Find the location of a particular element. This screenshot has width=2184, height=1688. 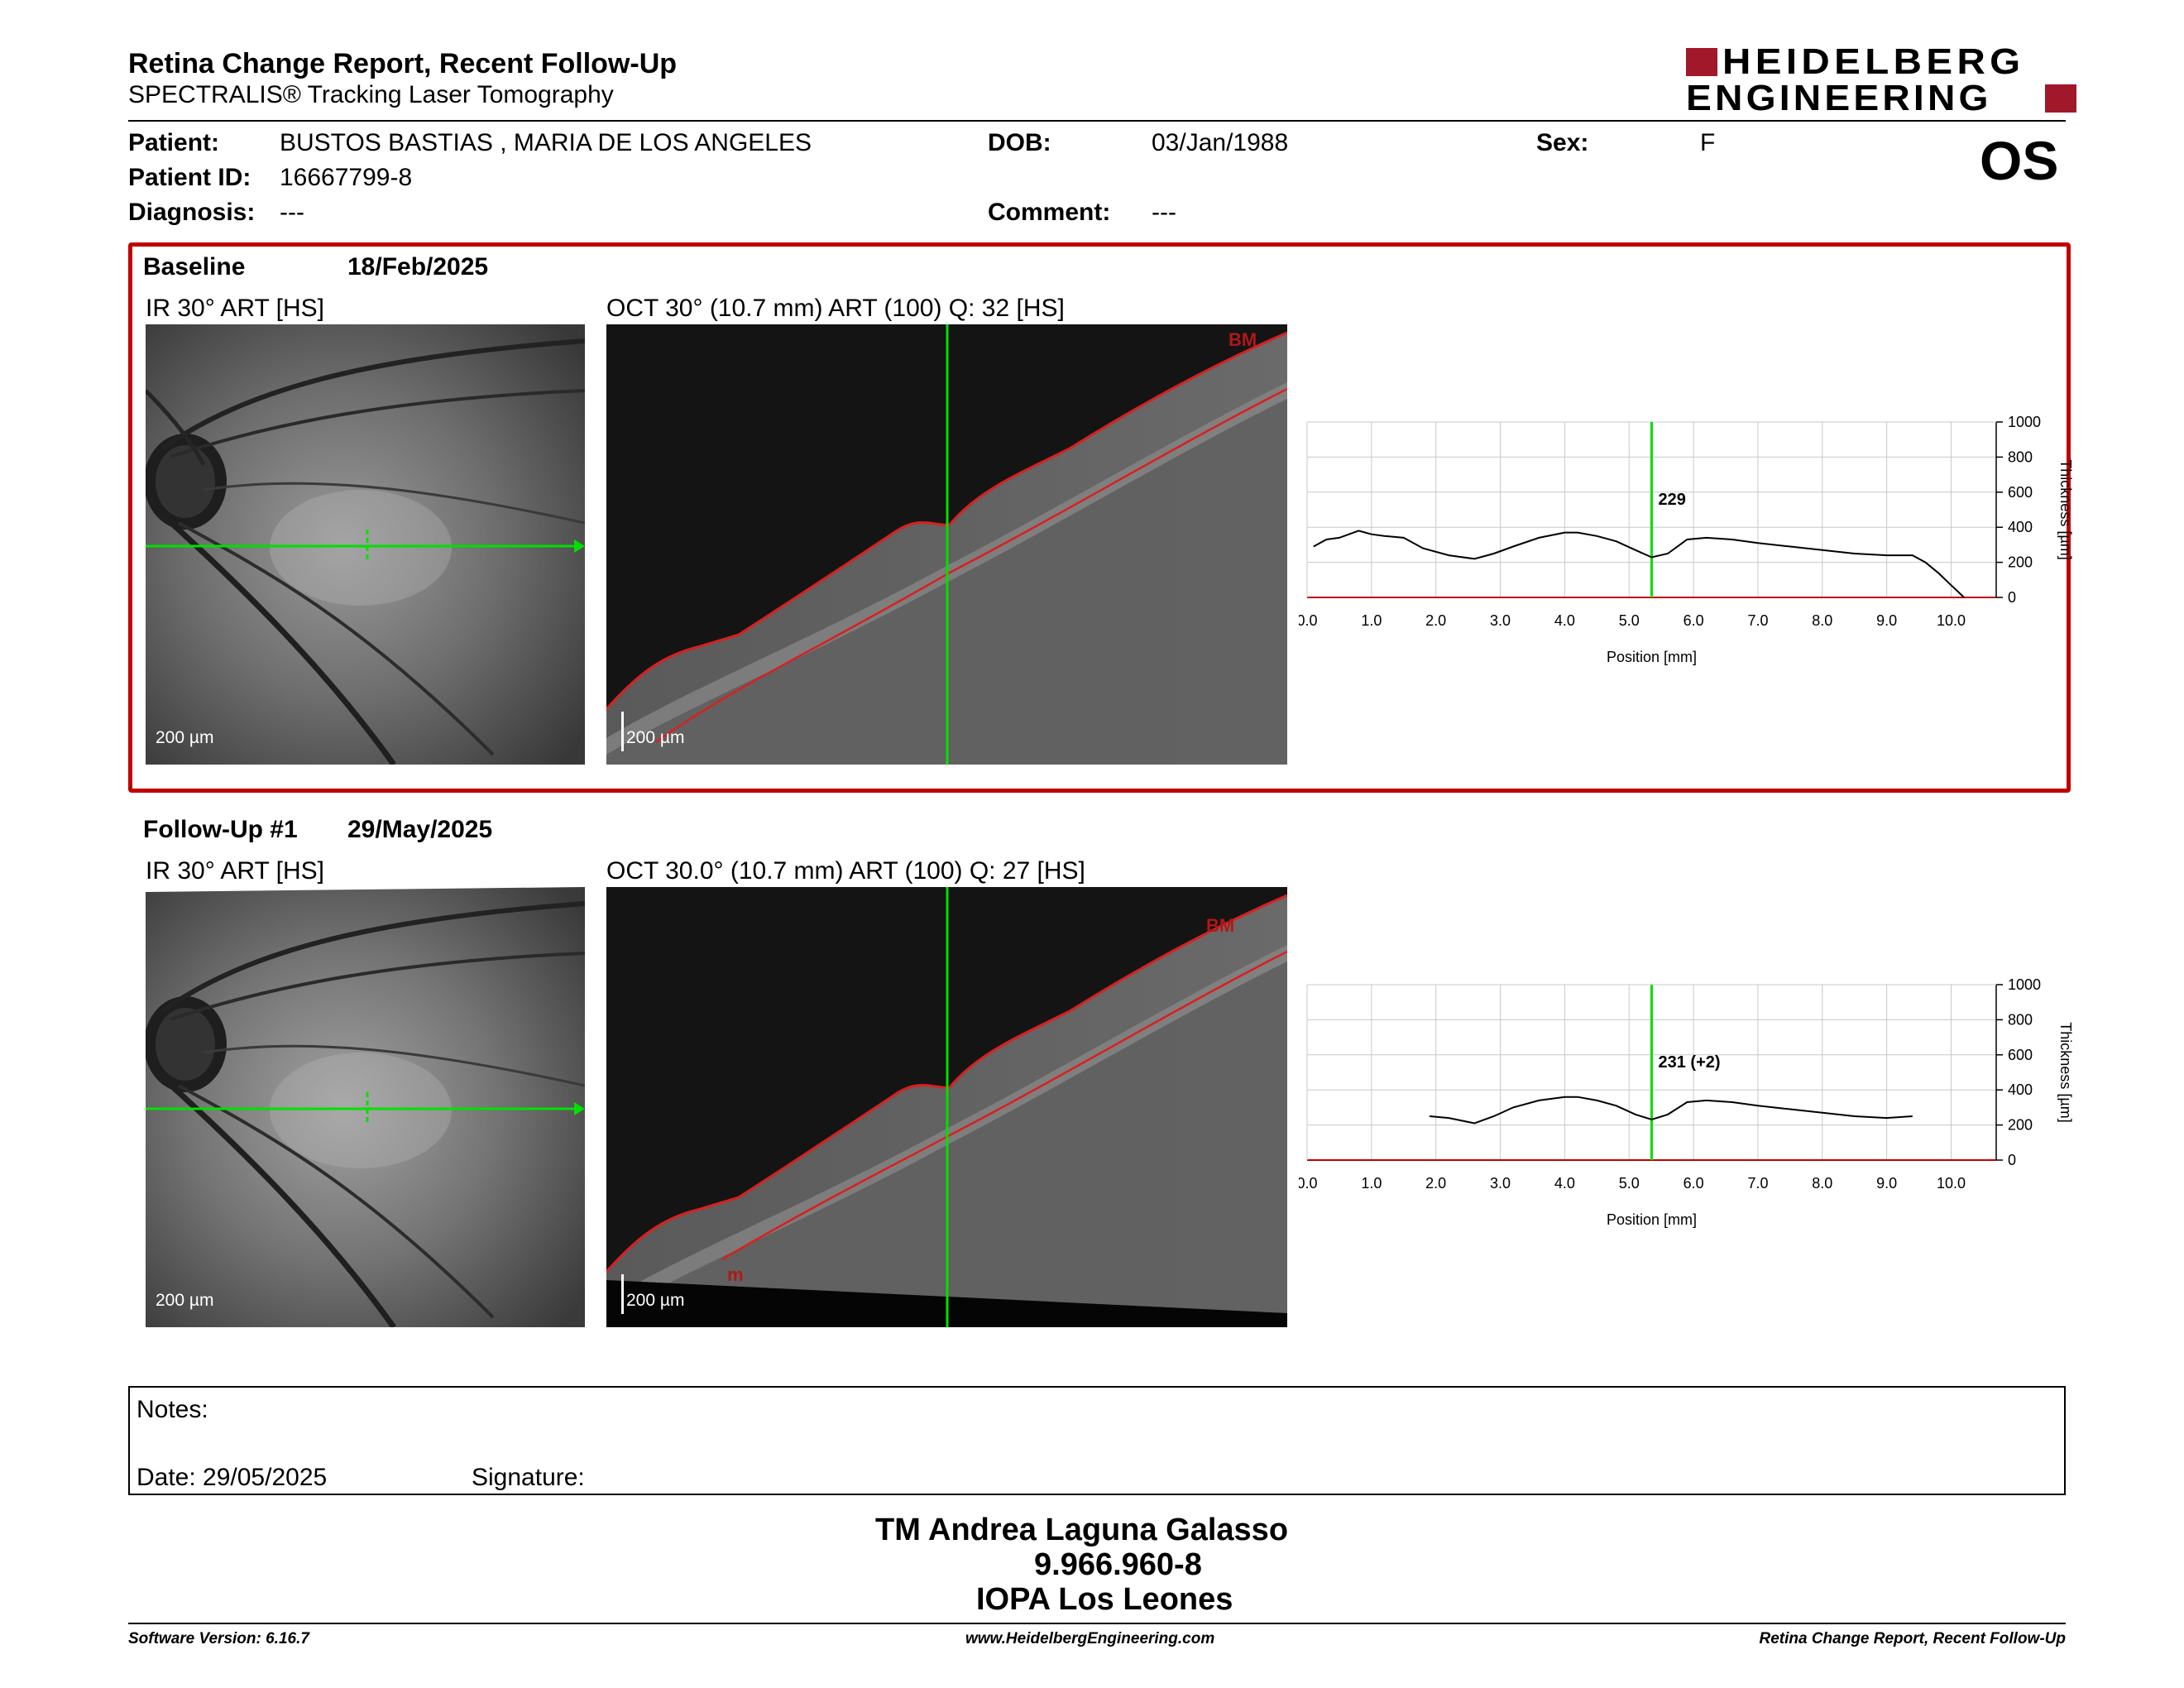

patient-id-value: 16667799-8 is located at coordinates (346, 177).